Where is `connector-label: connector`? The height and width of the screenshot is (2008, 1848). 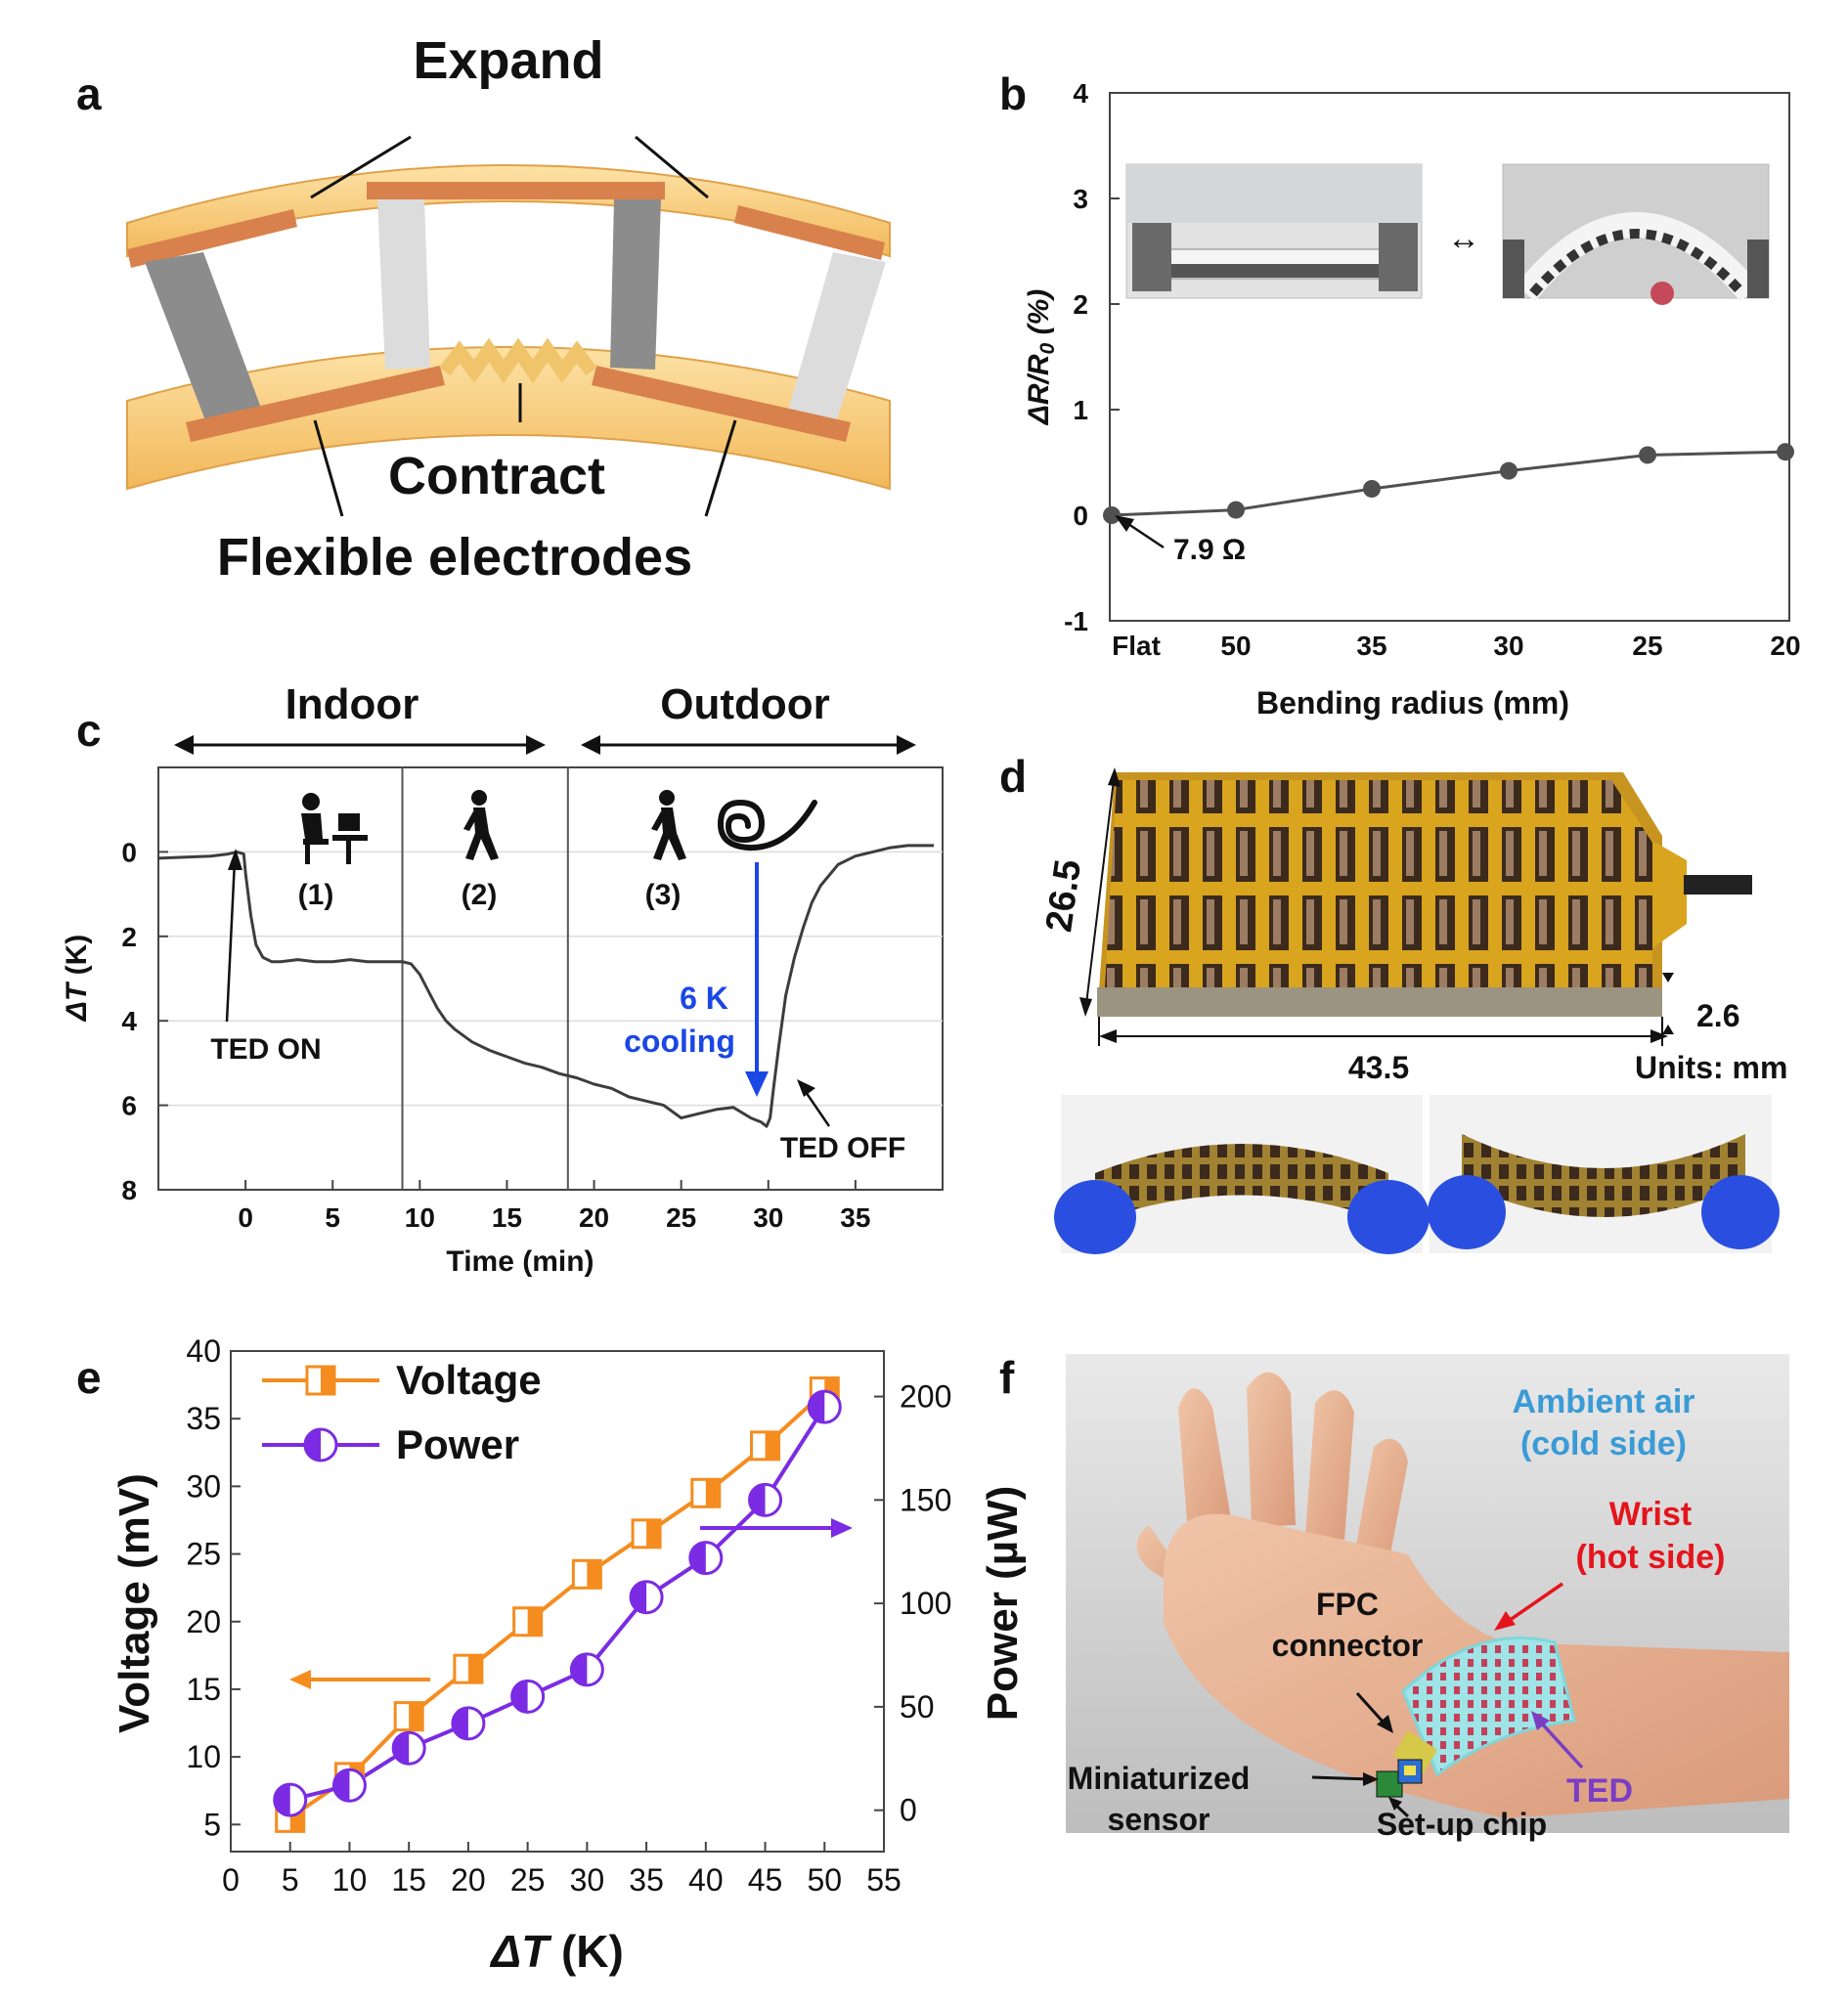 connector-label: connector is located at coordinates (1348, 1645).